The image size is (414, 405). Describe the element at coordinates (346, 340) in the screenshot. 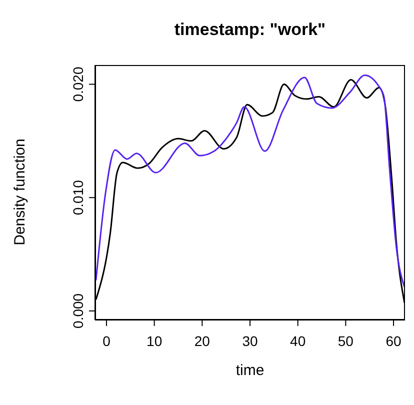

I see `x-tick-label: 50` at that location.